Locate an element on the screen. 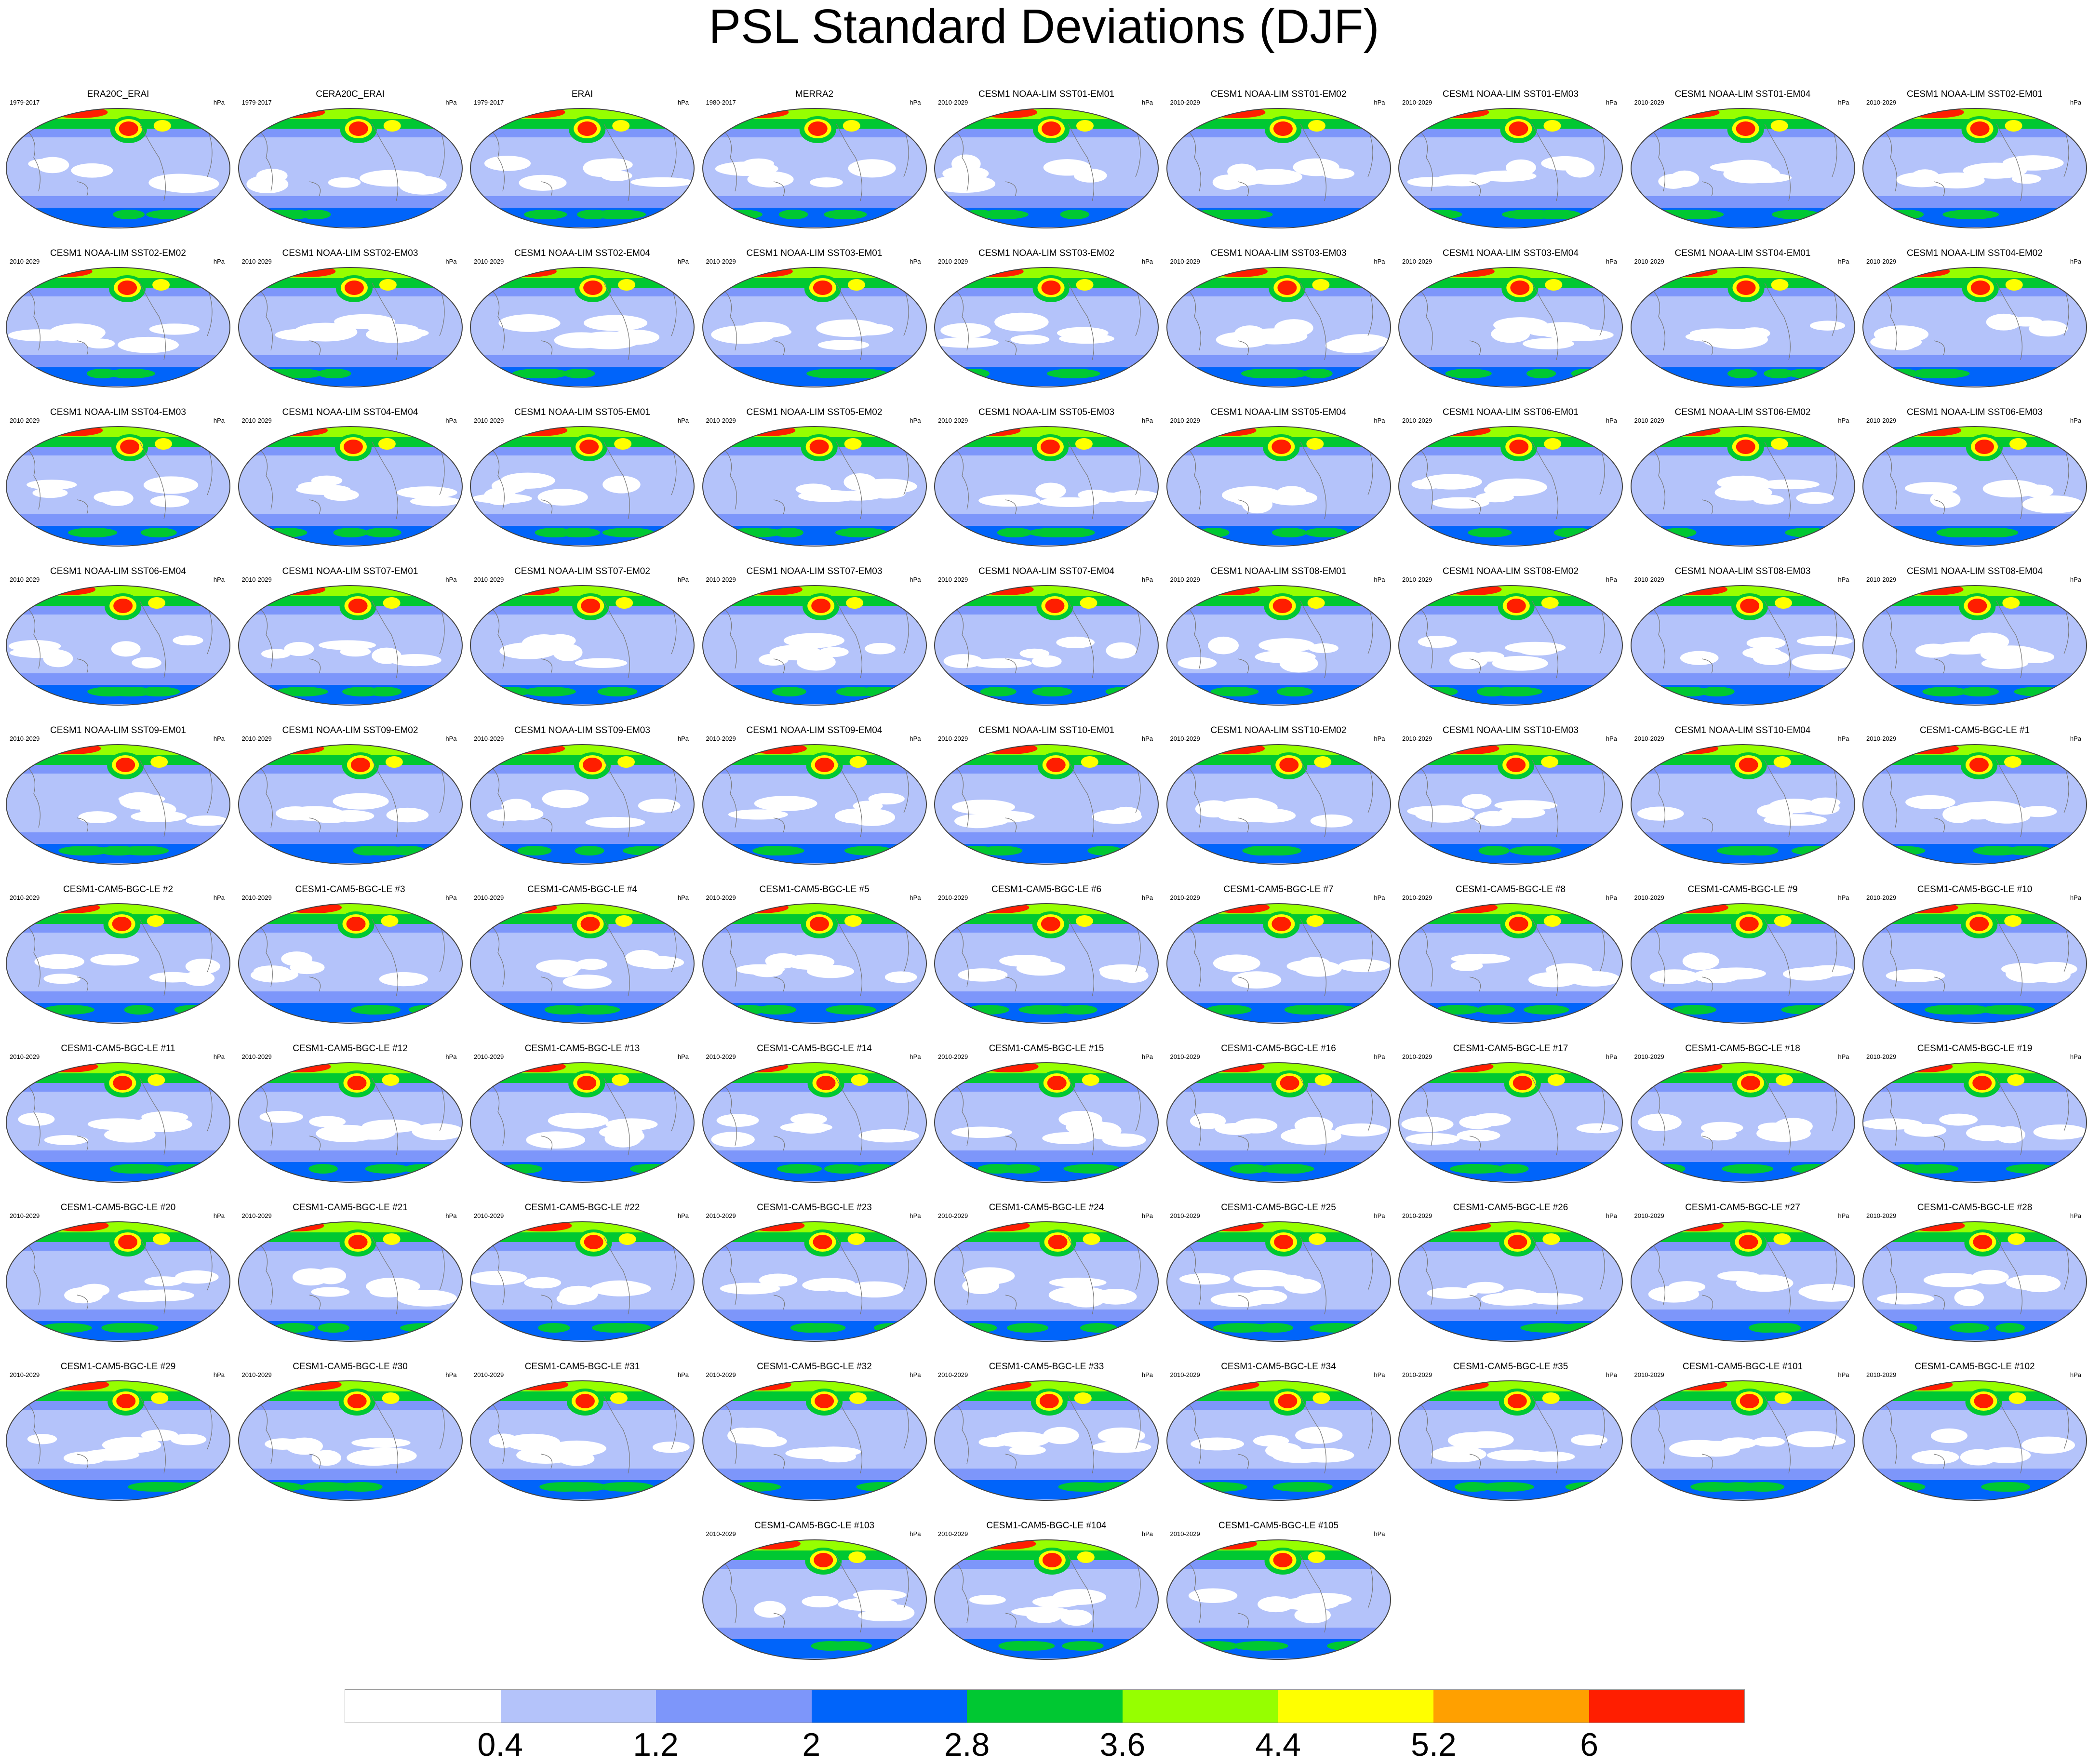  map-panel: CESM1 NOAA-LIM SST09-EM04 2010-2029 hPa is located at coordinates (814, 802).